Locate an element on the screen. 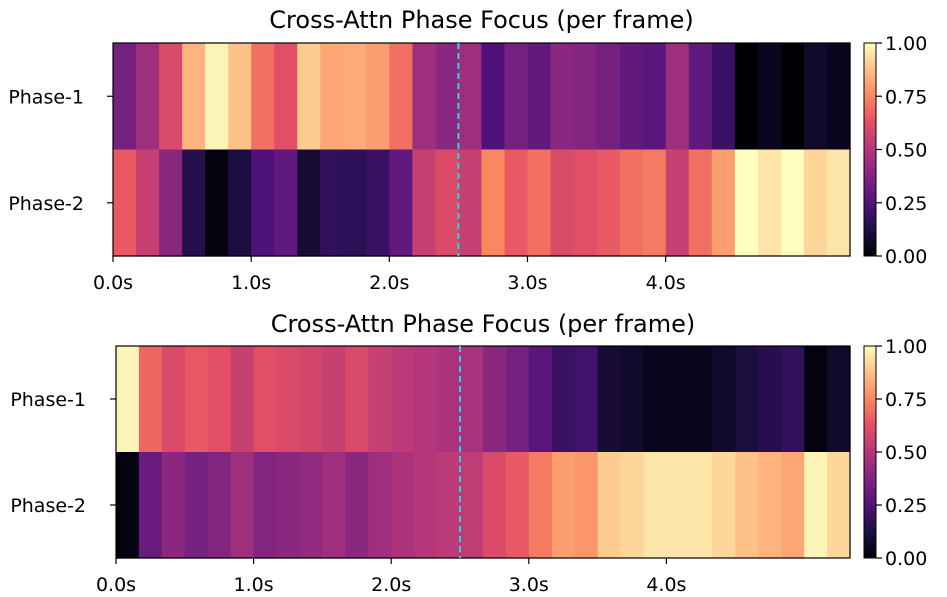 The width and height of the screenshot is (947, 597). x-tick-label: 2.0s is located at coordinates (389, 283).